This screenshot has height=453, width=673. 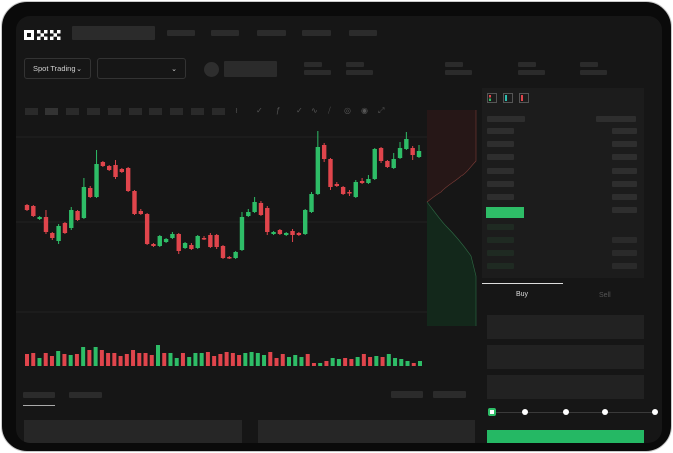 What do you see at coordinates (605, 295) in the screenshot?
I see `sell-tab: Sell` at bounding box center [605, 295].